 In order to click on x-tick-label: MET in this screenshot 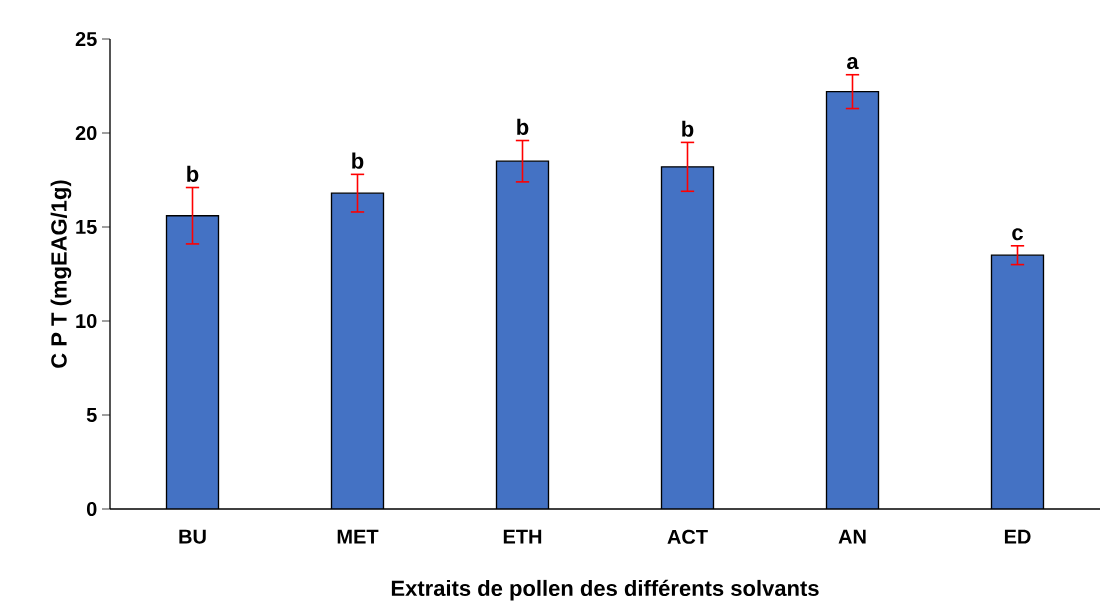, I will do `click(358, 536)`.